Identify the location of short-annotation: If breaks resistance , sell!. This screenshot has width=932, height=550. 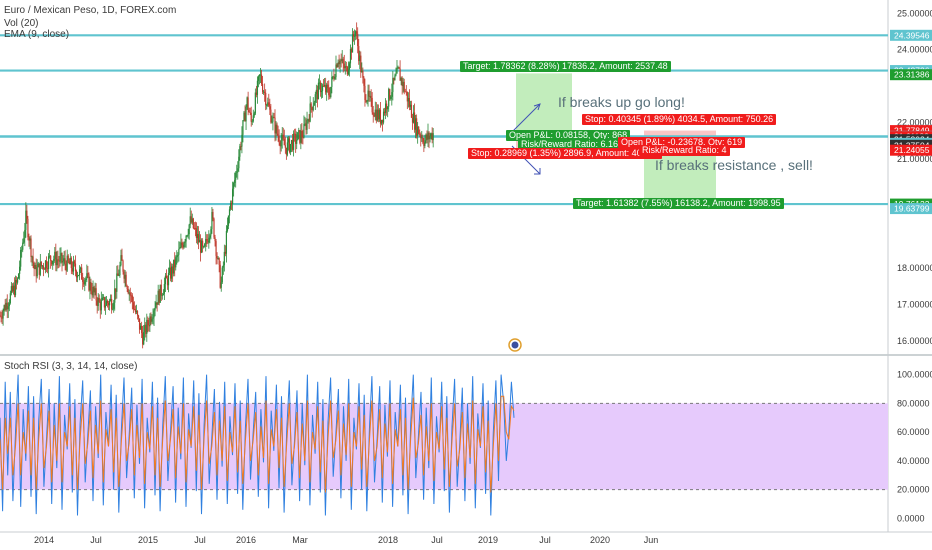
(734, 165).